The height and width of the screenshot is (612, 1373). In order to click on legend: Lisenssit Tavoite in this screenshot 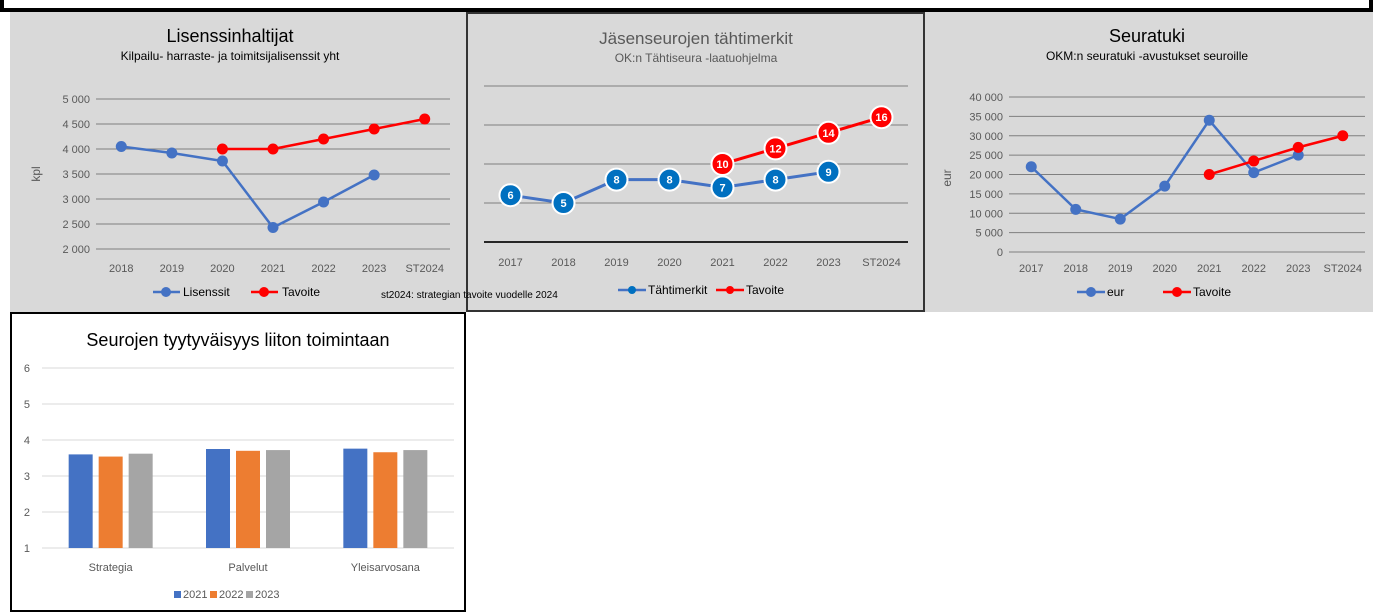, I will do `click(236, 292)`.